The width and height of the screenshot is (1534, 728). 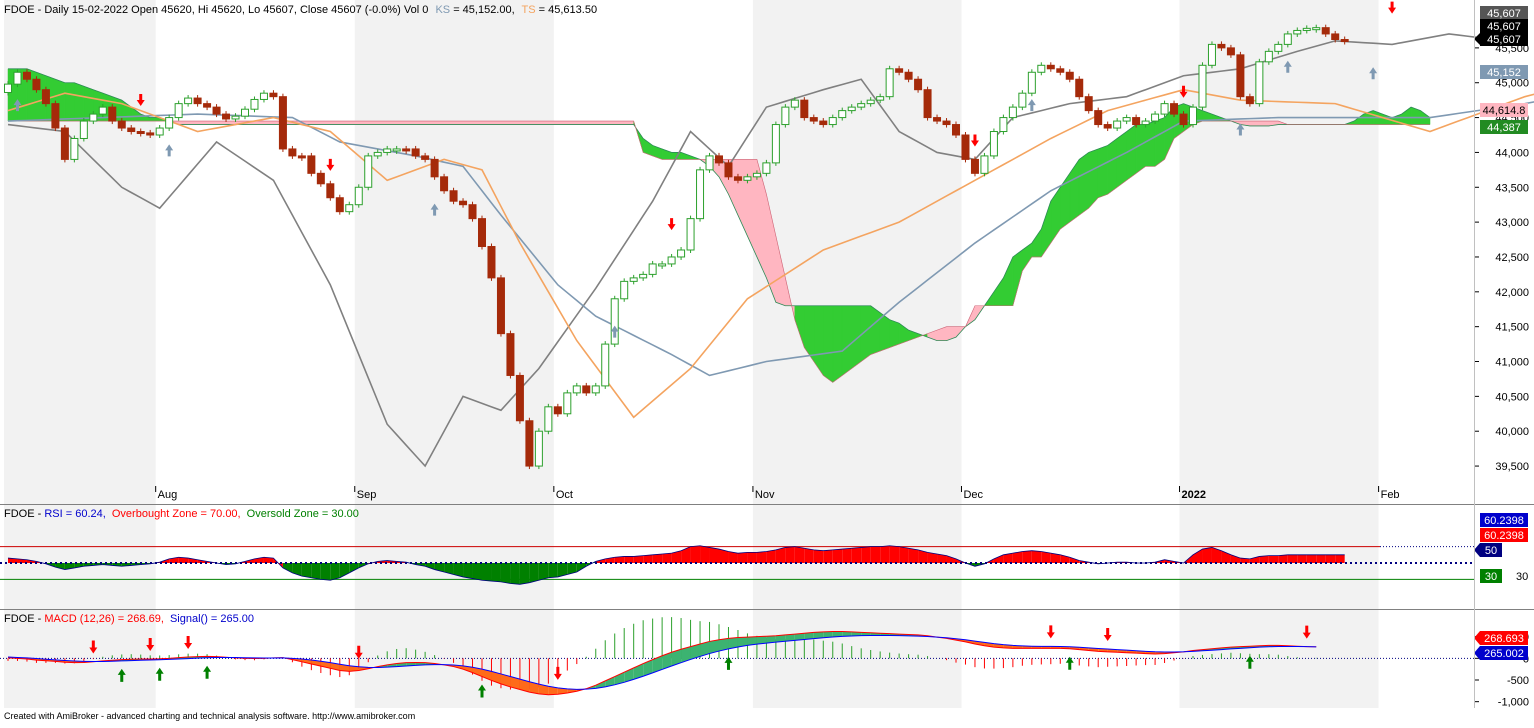 I want to click on price-tick-label: 39,500, so click(x=1512, y=467).